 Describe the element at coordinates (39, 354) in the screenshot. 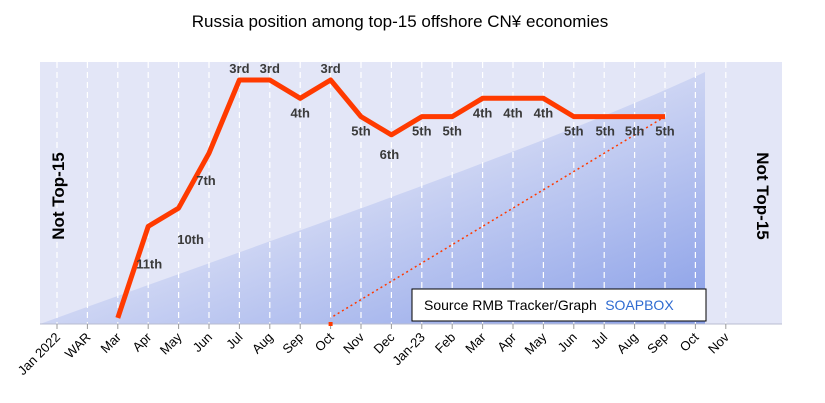

I see `x-tick-label: Jan 2022` at that location.